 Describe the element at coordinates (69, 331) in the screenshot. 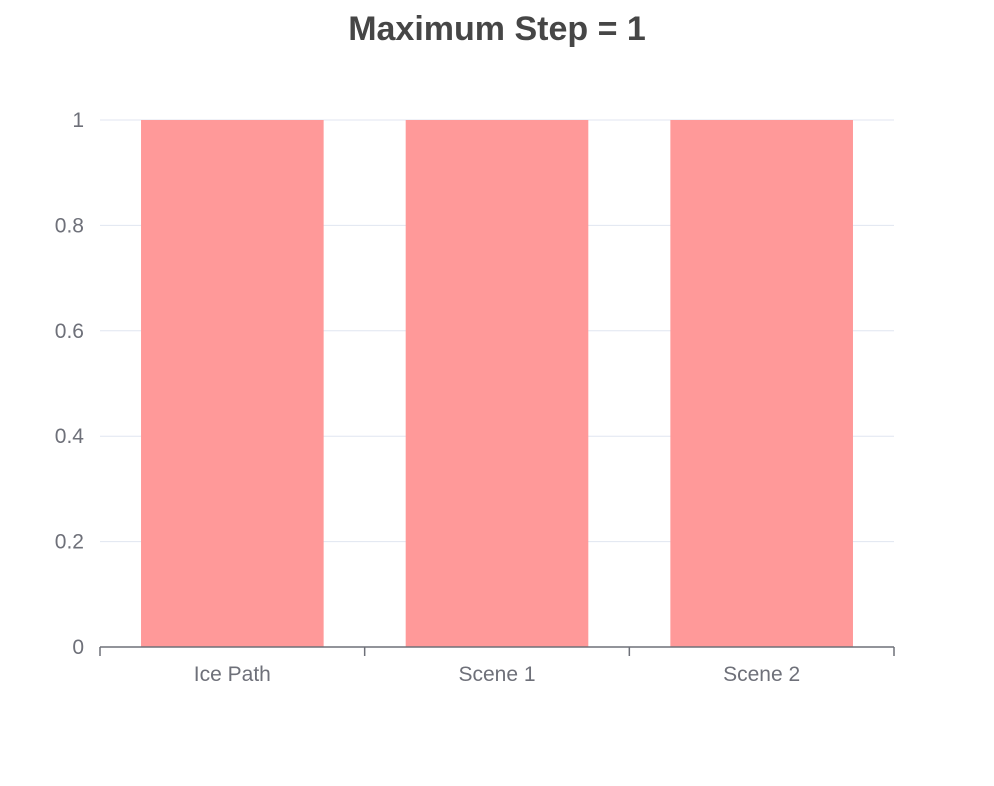

I see `y-tick-label: 0.6` at that location.